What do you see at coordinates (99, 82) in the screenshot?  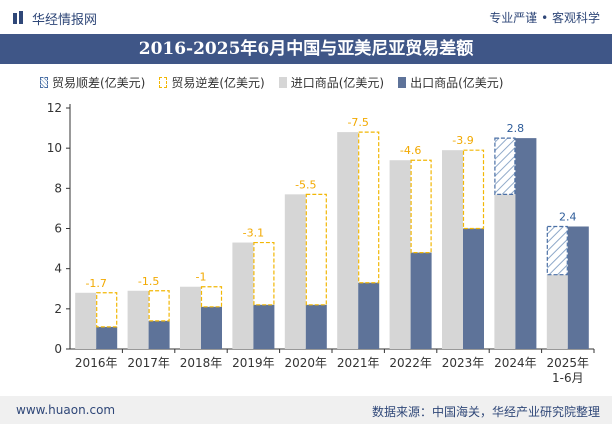 I see `legend-label-surplus: 贸易顺差(亿美元)` at bounding box center [99, 82].